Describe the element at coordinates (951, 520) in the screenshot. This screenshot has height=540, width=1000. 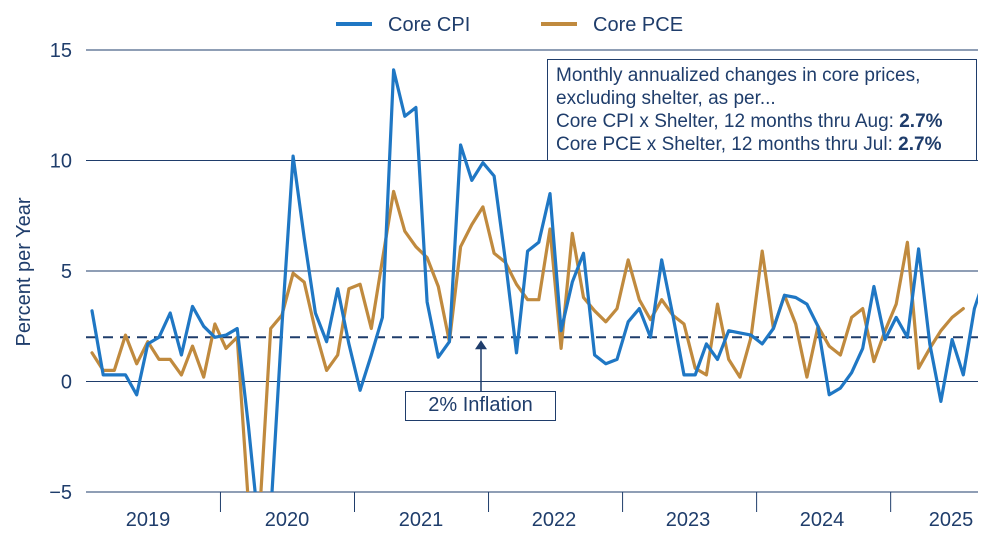
I see `x-tick-label: 2025` at that location.